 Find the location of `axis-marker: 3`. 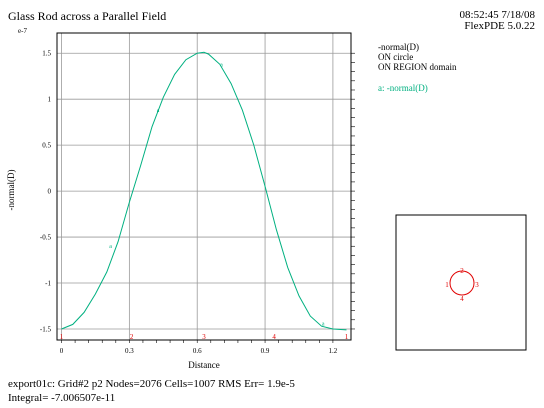

axis-marker: 3 is located at coordinates (204, 337).